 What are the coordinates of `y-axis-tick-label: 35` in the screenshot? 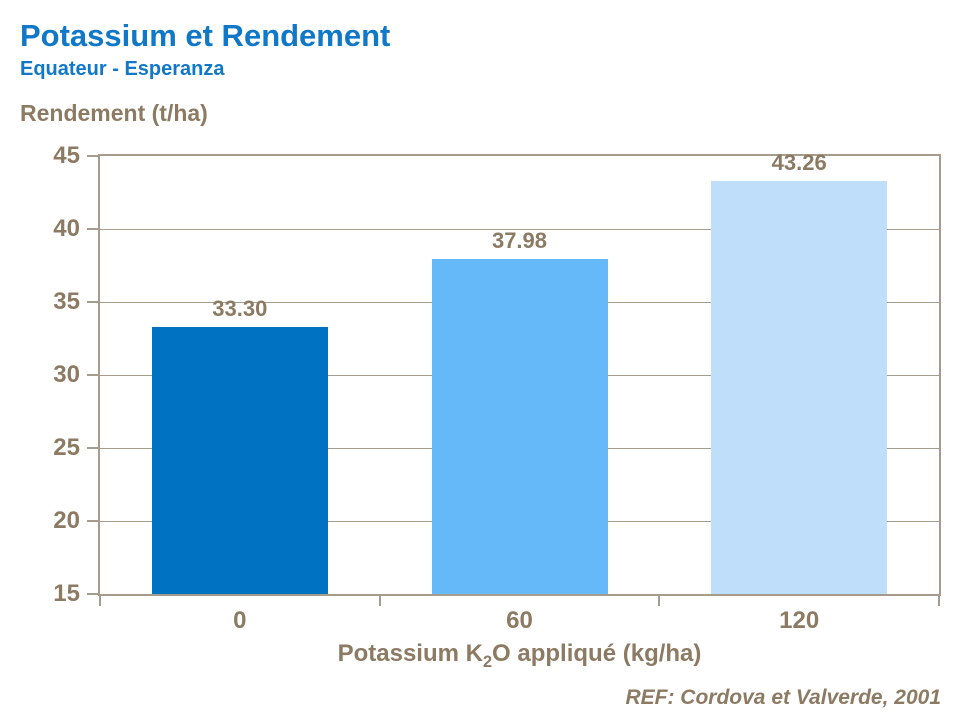 It's located at (66, 301).